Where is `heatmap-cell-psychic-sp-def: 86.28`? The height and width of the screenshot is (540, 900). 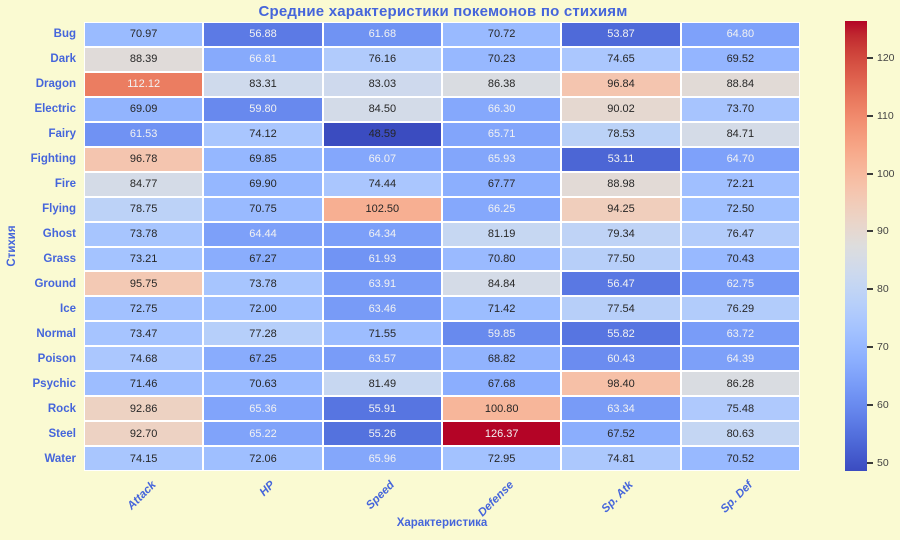 heatmap-cell-psychic-sp-def: 86.28 is located at coordinates (740, 384).